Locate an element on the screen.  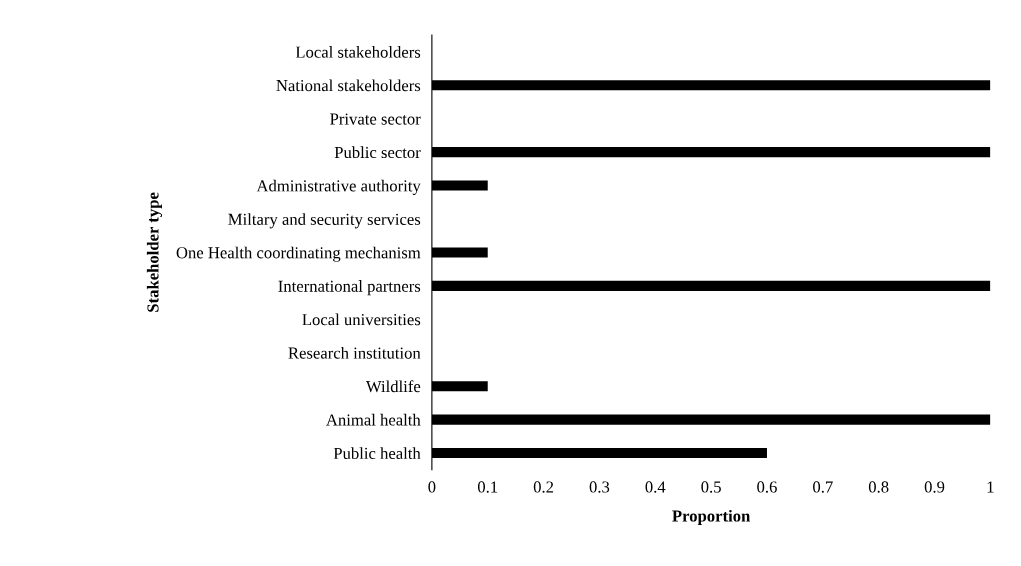
x-tick-label: 0.8 is located at coordinates (878, 487).